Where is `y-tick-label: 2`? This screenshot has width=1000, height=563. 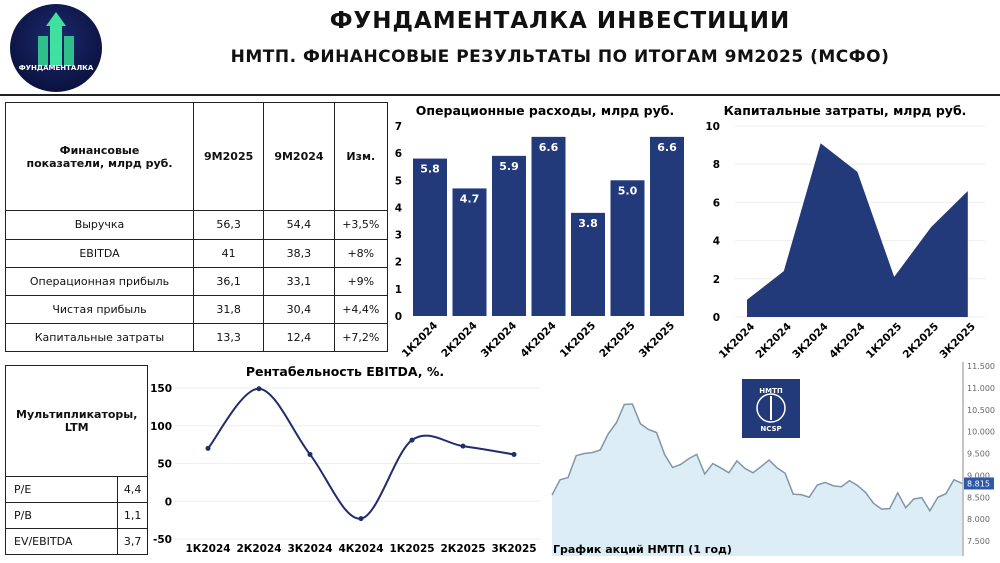 y-tick-label: 2 is located at coordinates (398, 263).